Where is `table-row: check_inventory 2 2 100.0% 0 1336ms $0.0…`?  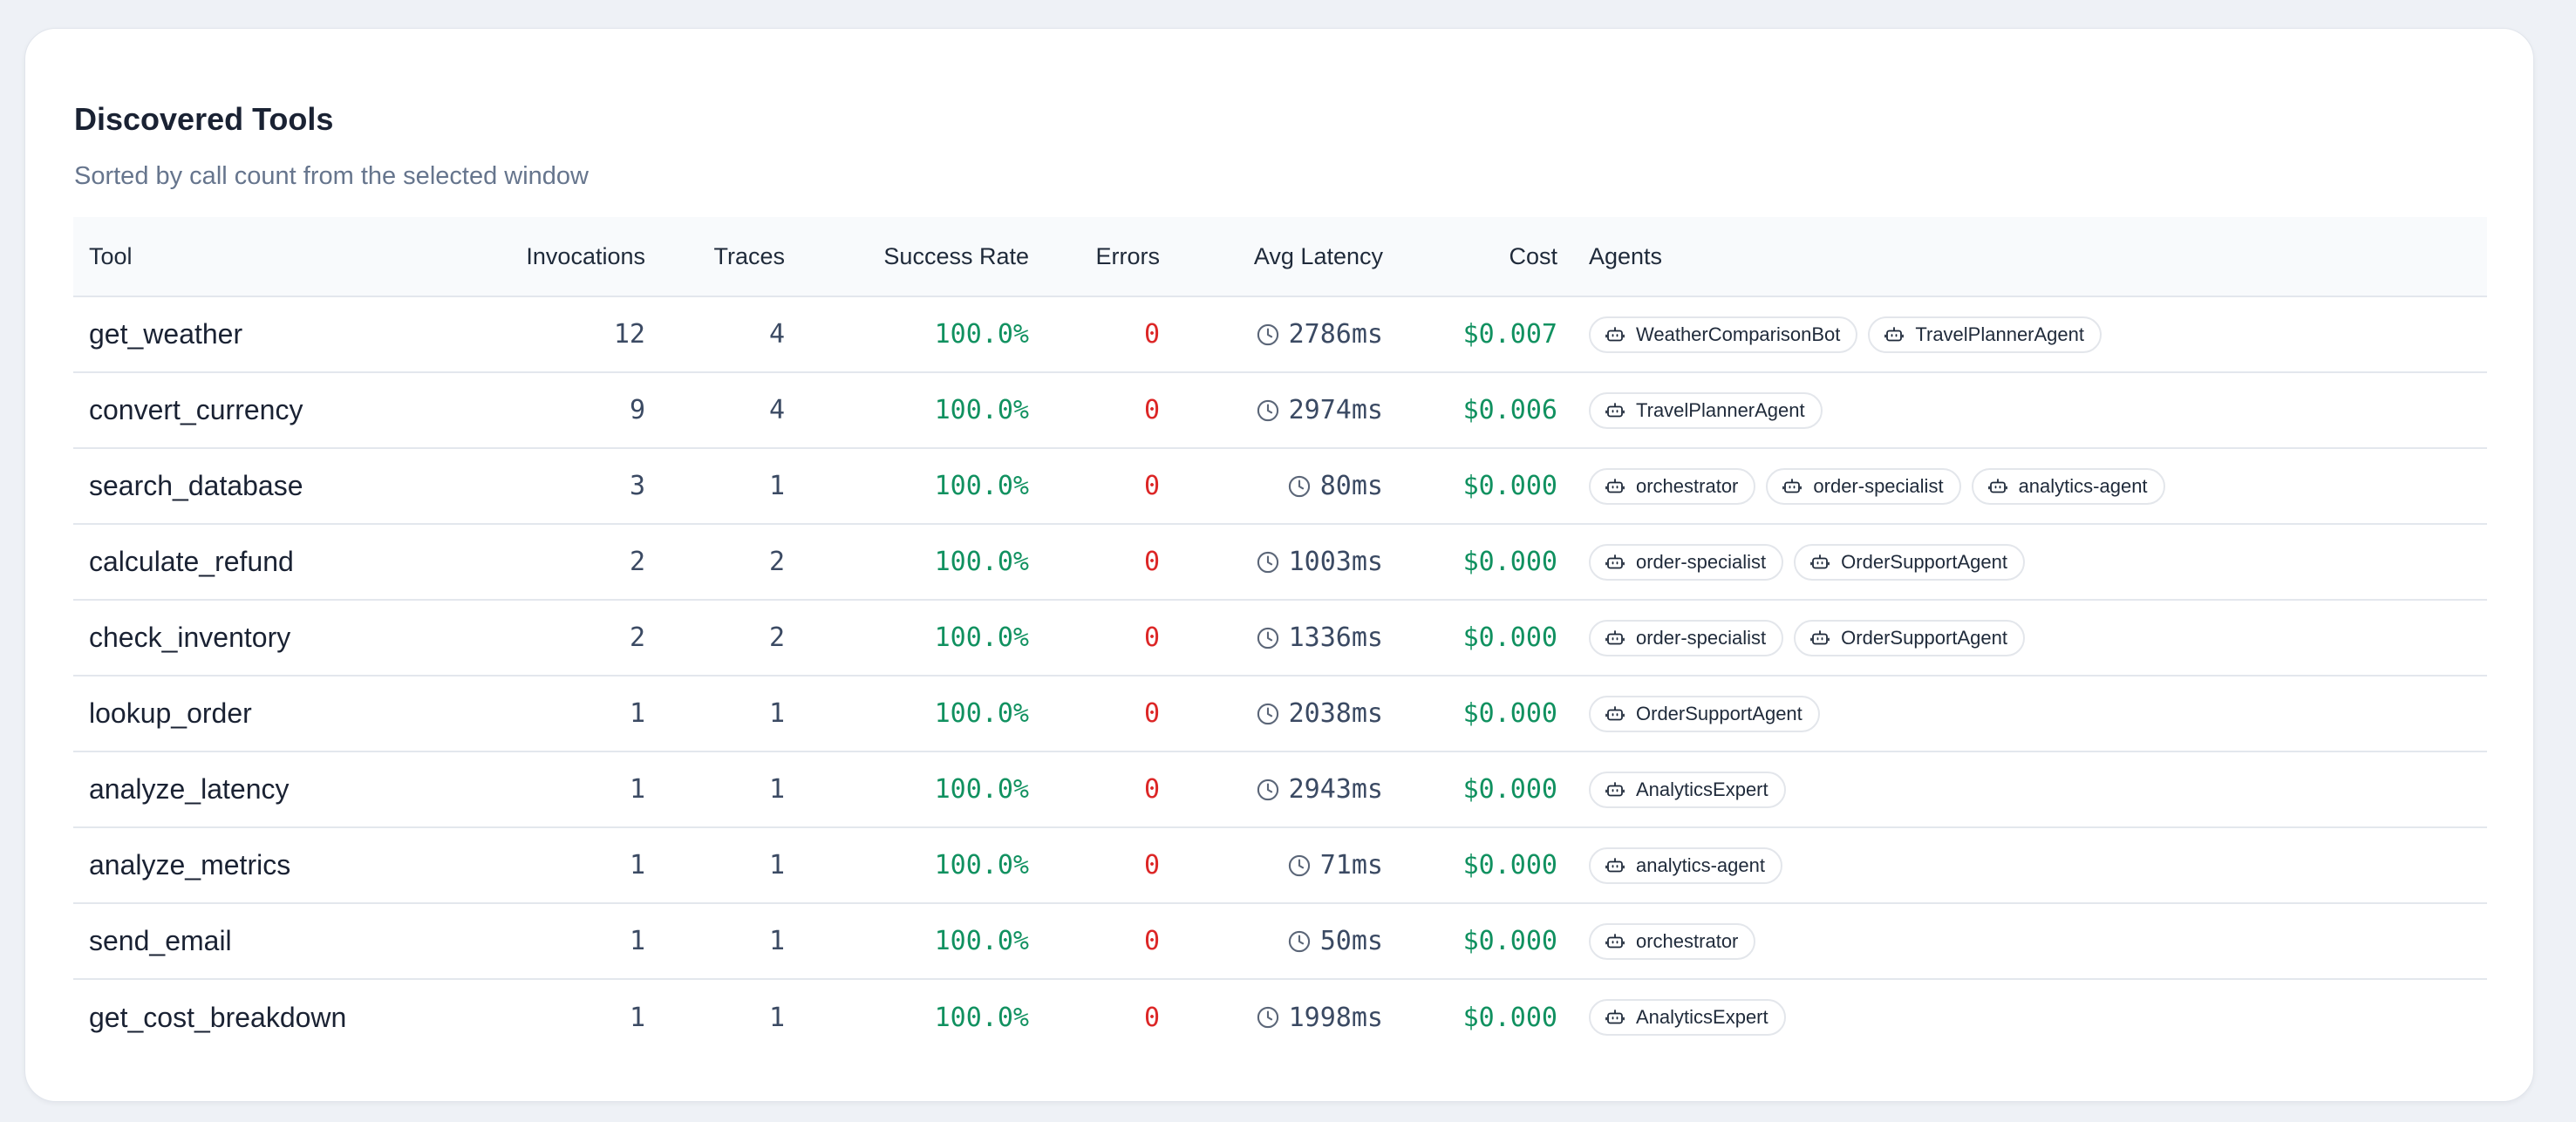
table-row: check_inventory 2 2 100.0% 0 1336ms $0.0… is located at coordinates (1280, 638).